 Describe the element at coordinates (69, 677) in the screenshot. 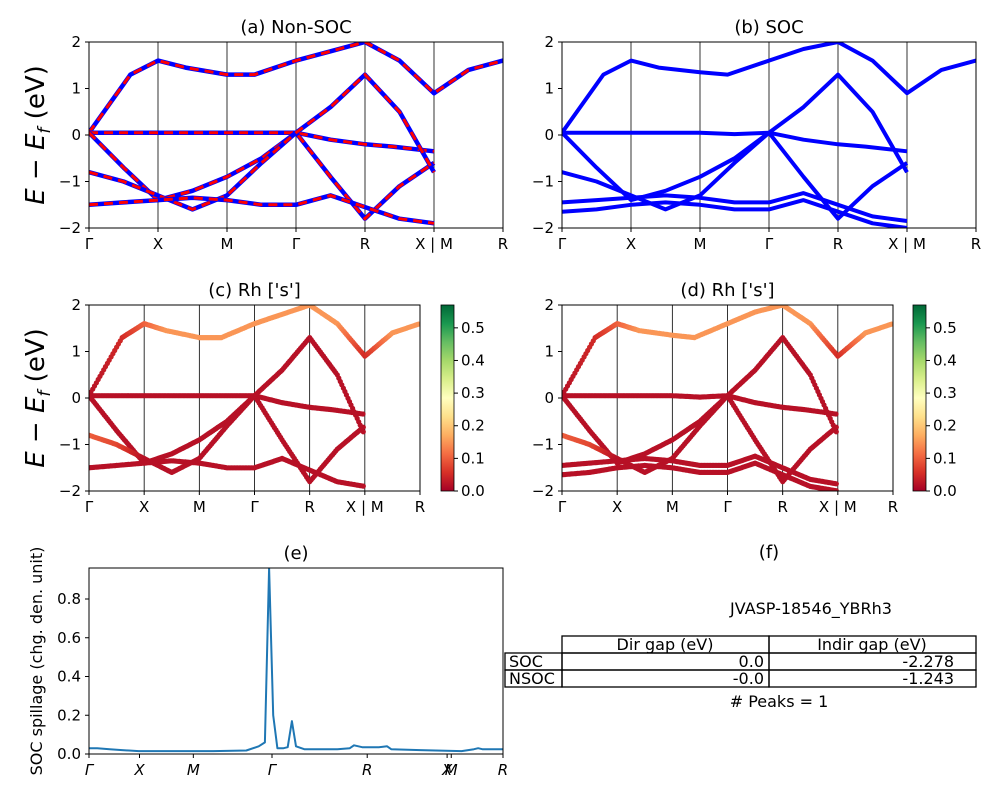

I see `y-tick-label: 0.4` at that location.